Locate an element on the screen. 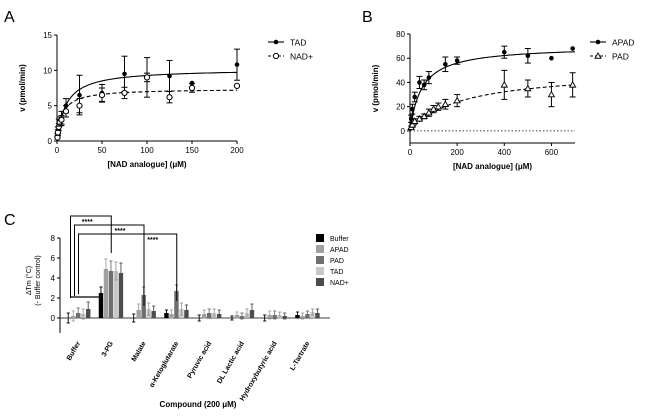 This screenshot has height=418, width=650. legend-label: TAD is located at coordinates (298, 43).